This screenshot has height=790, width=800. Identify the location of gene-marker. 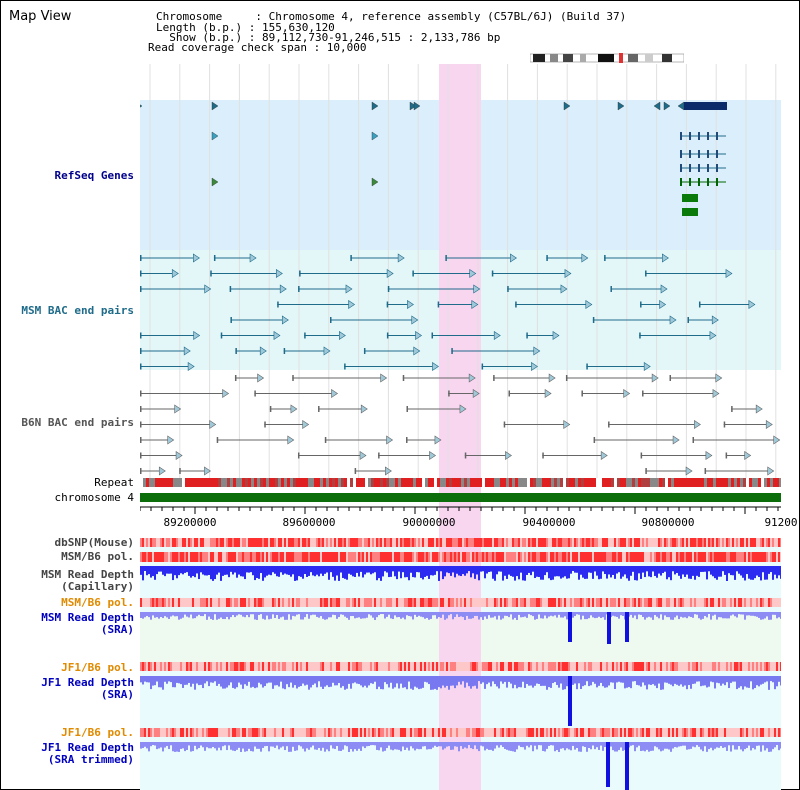
(417, 106).